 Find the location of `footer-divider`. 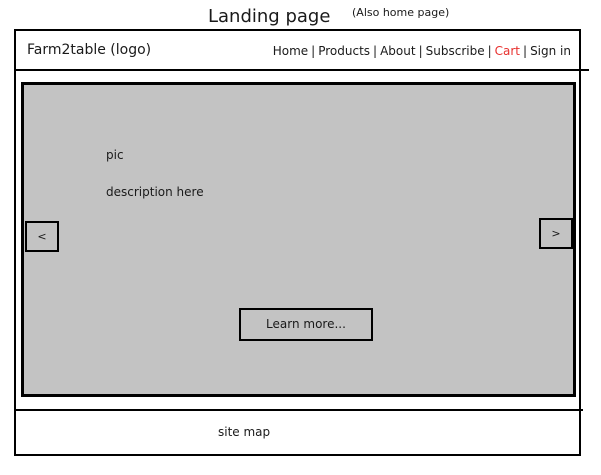

footer-divider is located at coordinates (298, 410).